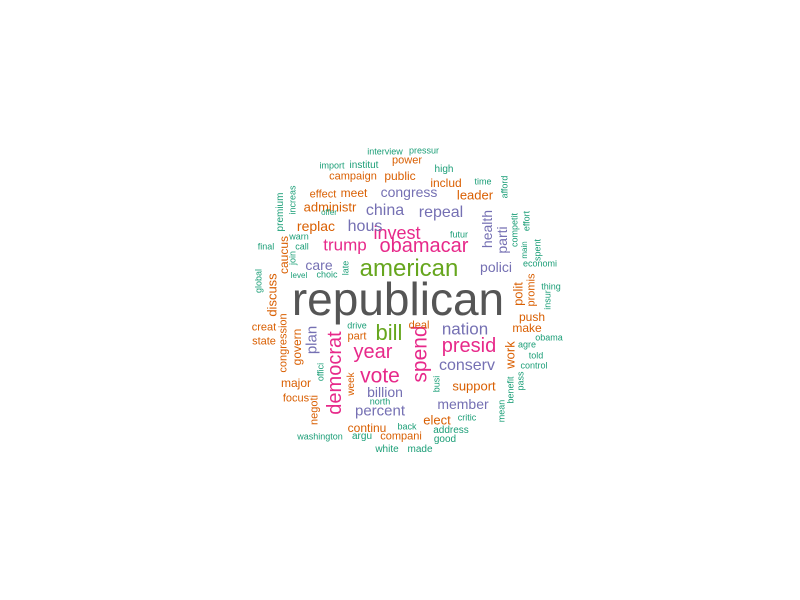 The height and width of the screenshot is (600, 800). I want to click on cloud-word-work: work, so click(510, 355).